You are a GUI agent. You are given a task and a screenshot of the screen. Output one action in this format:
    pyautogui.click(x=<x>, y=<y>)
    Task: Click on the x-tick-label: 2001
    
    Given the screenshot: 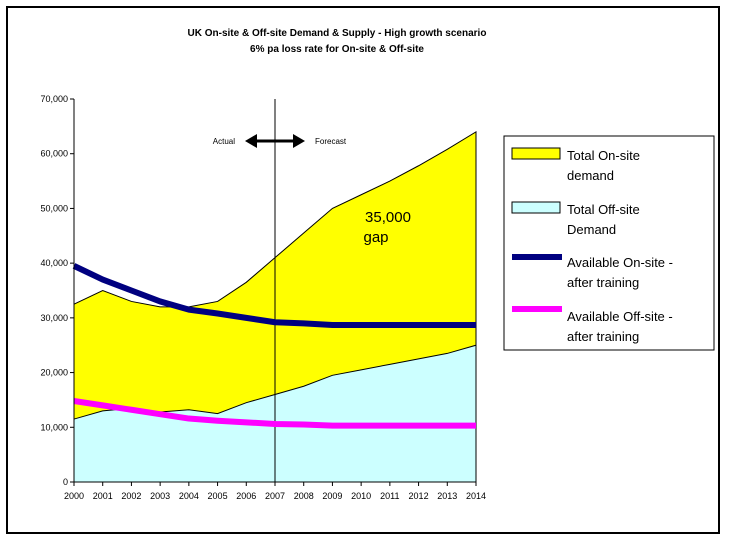 What is the action you would take?
    pyautogui.click(x=103, y=496)
    